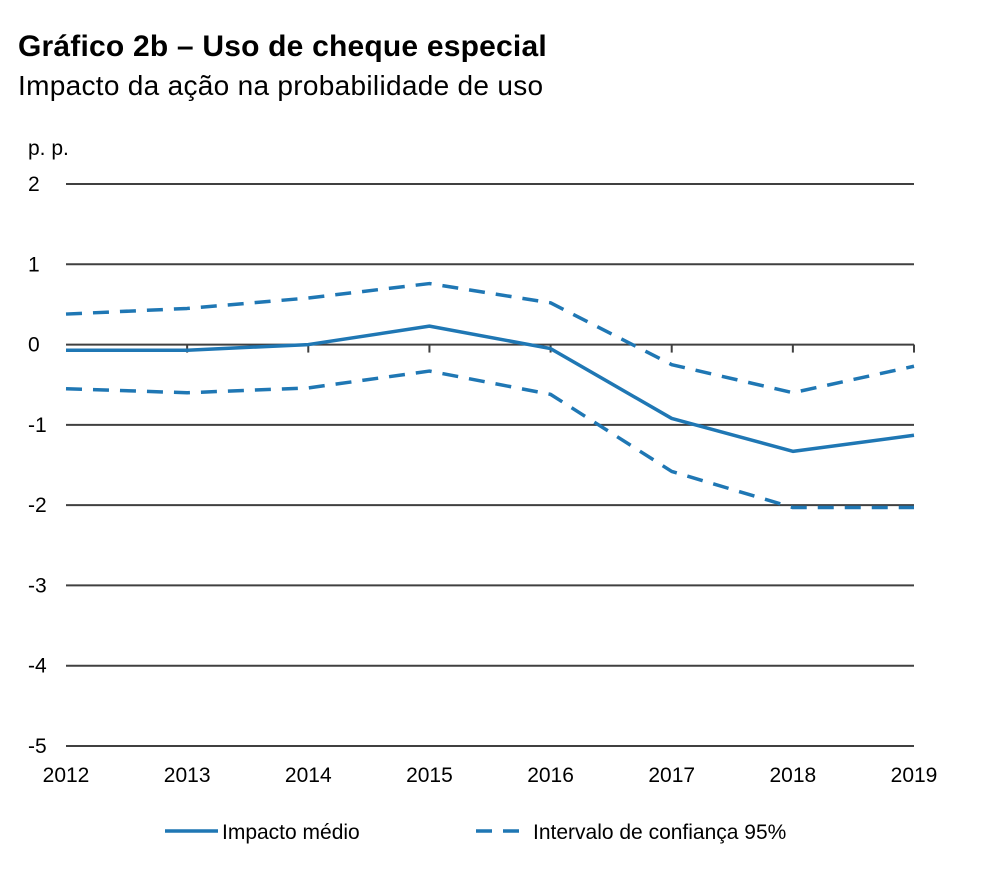 Image resolution: width=984 pixels, height=881 pixels. What do you see at coordinates (37, 425) in the screenshot?
I see `y-tick-label: -1` at bounding box center [37, 425].